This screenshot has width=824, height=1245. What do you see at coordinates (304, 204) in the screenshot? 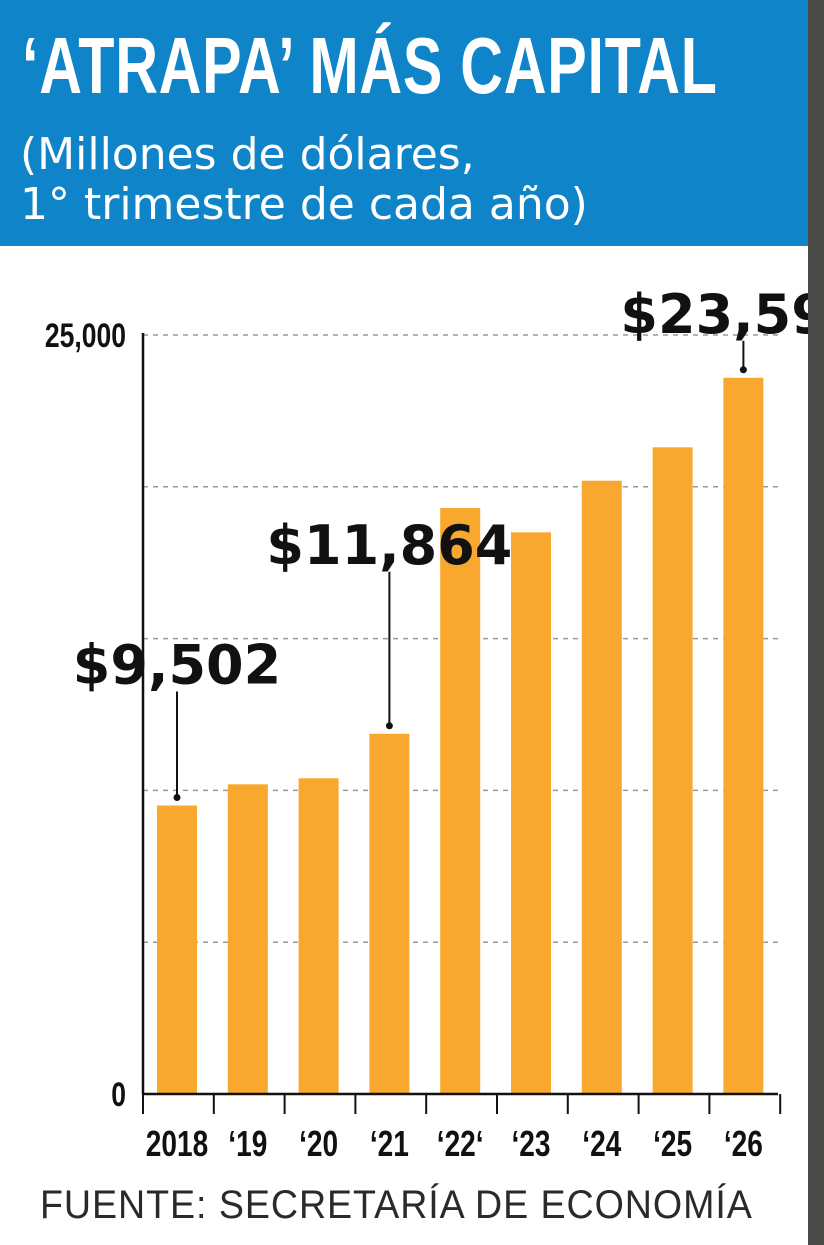
I see `subtitle-line-2: 1° trimestre de cada año)` at bounding box center [304, 204].